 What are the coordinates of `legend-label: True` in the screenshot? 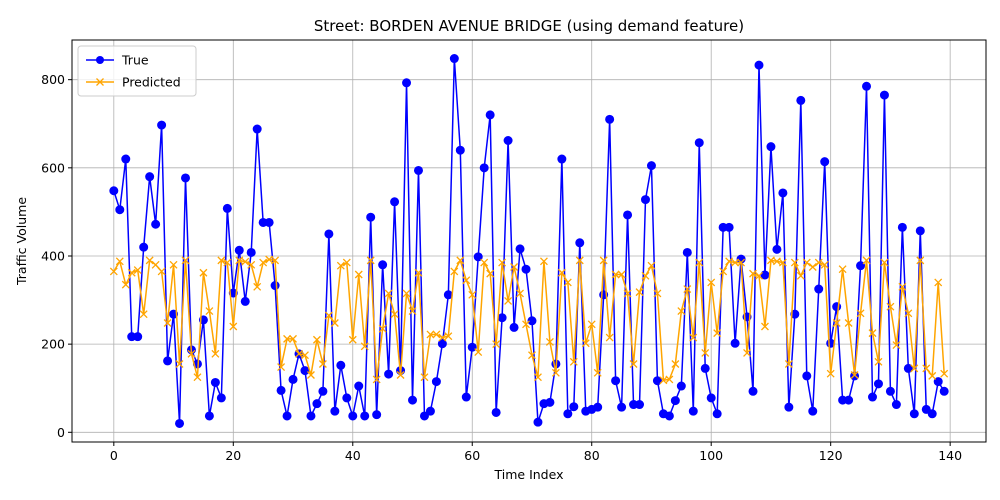 It's located at (135, 60).